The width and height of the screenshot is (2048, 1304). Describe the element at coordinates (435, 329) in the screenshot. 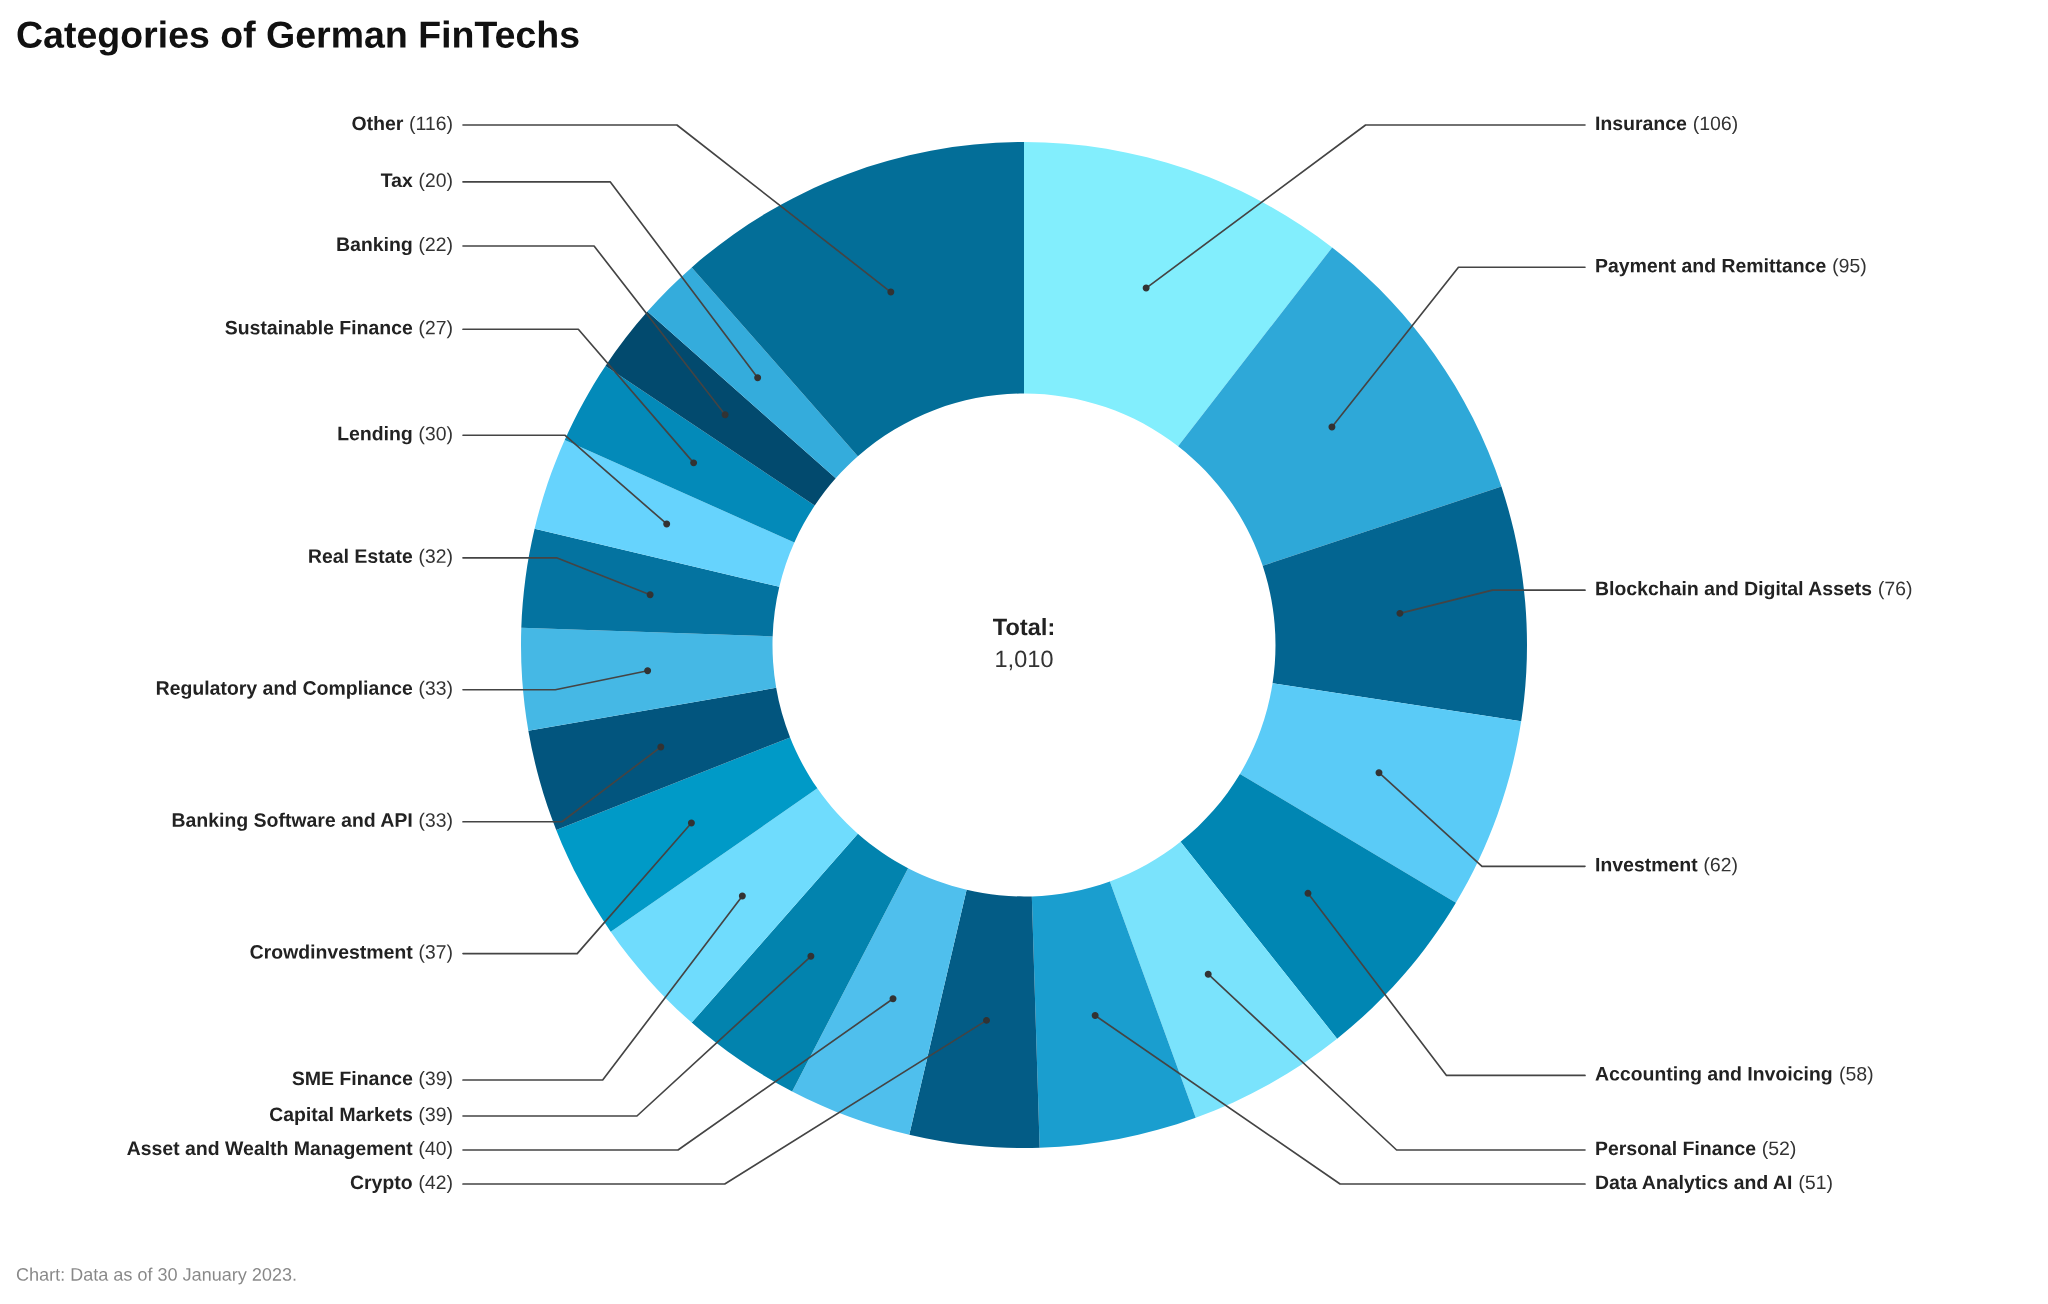

I see `data-label: (27)` at that location.